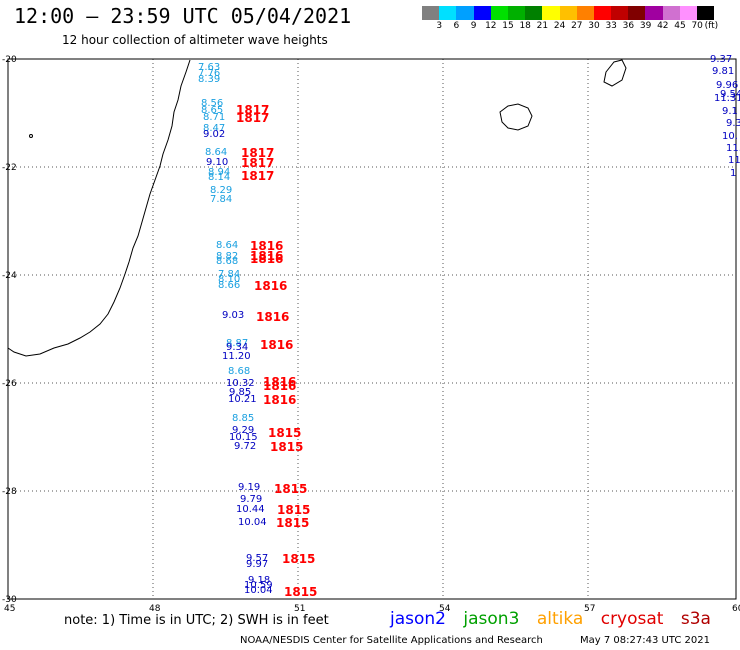 The height and width of the screenshot is (650, 740). What do you see at coordinates (723, 71) in the screenshot?
I see `swh-value: 9.81` at bounding box center [723, 71].